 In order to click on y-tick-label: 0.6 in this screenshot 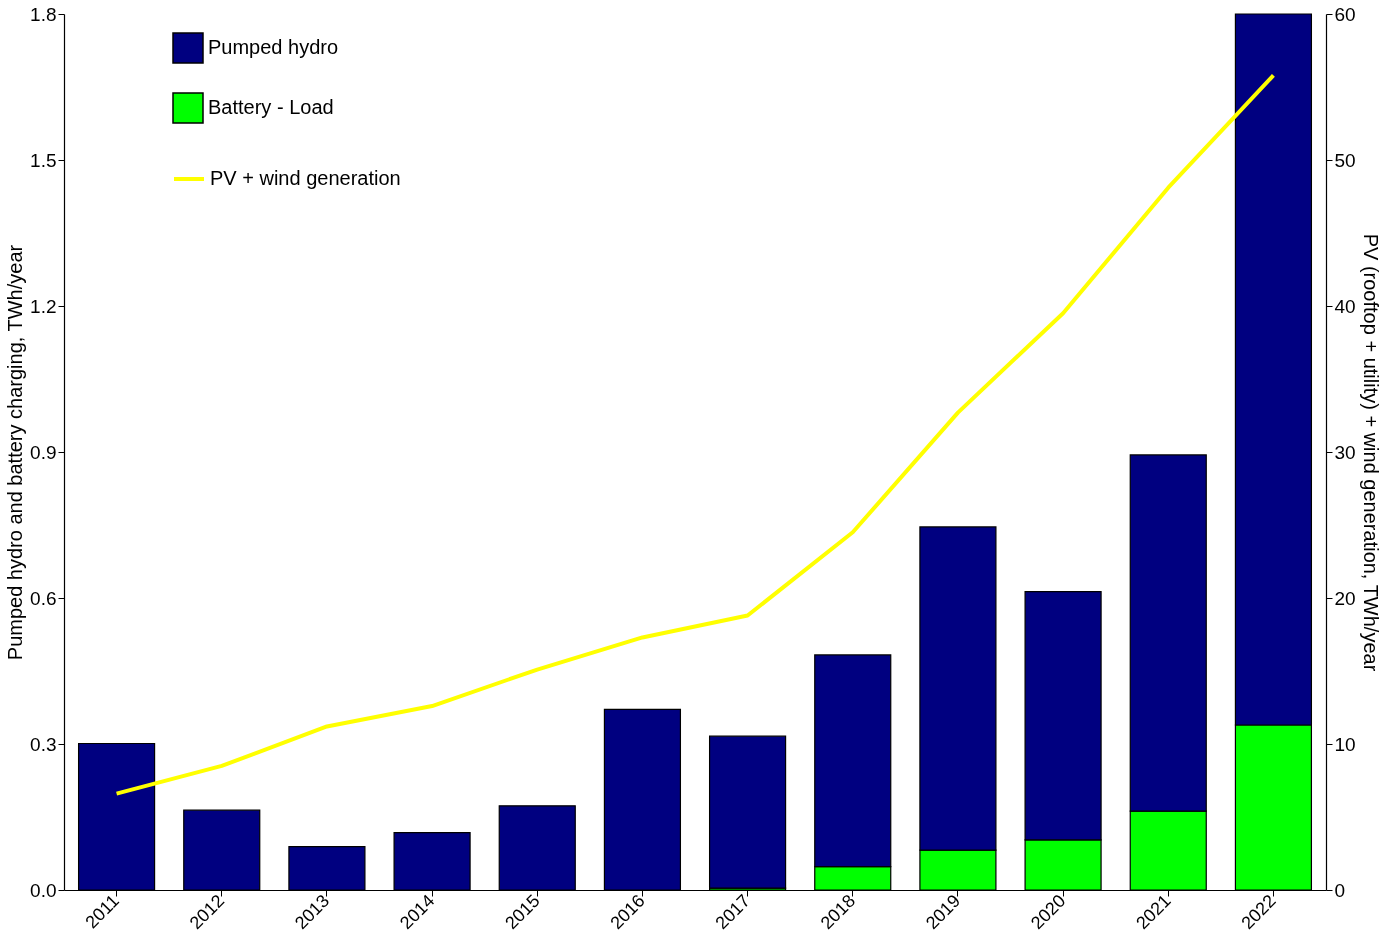, I will do `click(43, 598)`.